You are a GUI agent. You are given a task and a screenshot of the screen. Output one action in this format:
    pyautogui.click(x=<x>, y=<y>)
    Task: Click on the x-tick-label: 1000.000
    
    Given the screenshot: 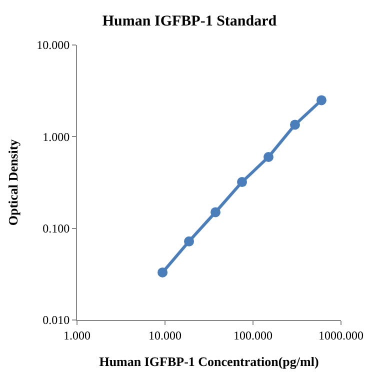 What is the action you would take?
    pyautogui.click(x=341, y=335)
    